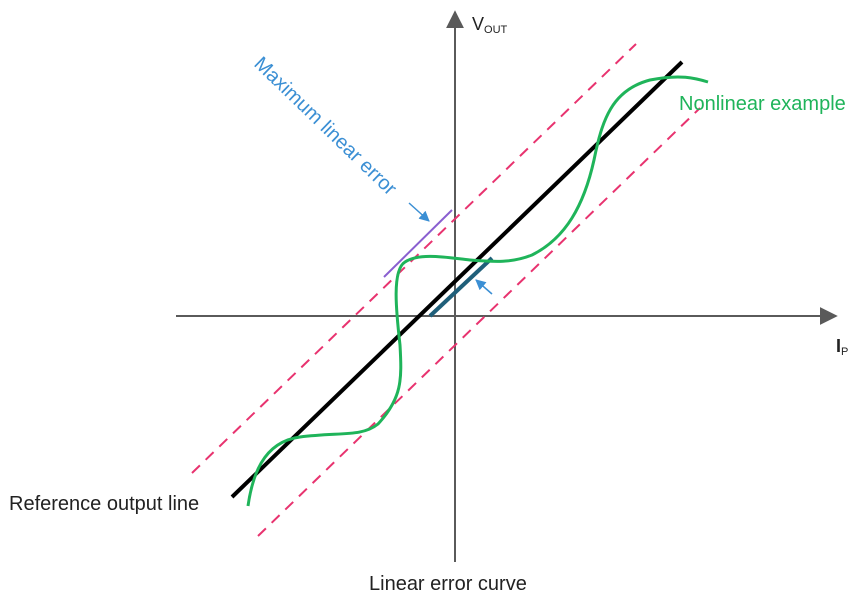 The width and height of the screenshot is (867, 595). What do you see at coordinates (325, 126) in the screenshot?
I see `max-error-label: Maximum linear error` at bounding box center [325, 126].